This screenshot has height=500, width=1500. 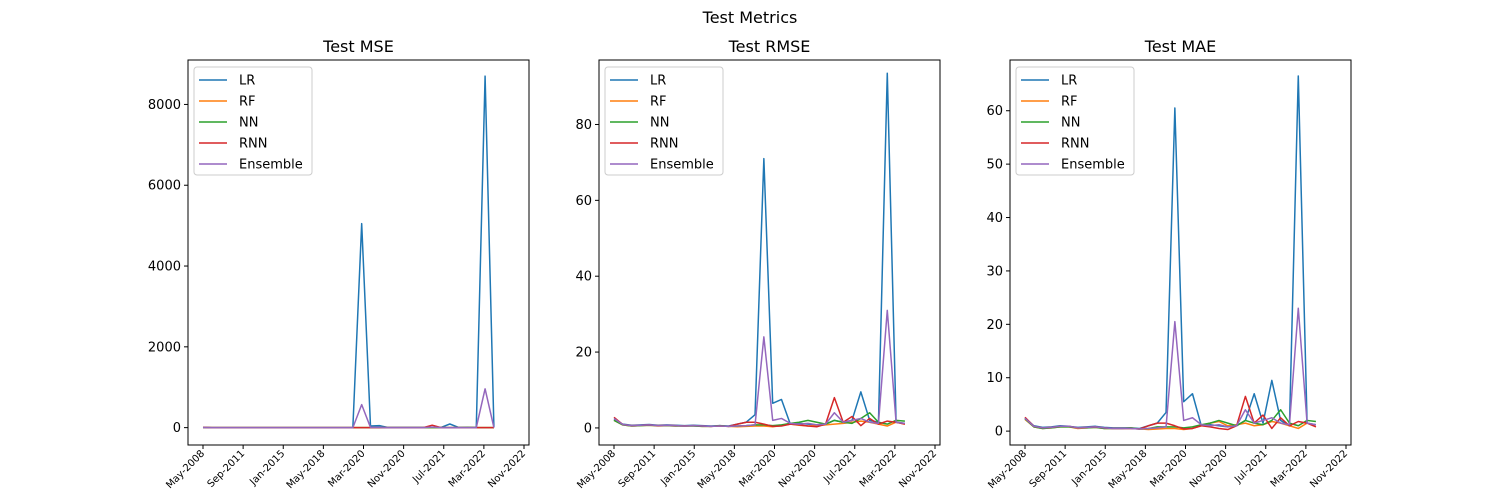 I want to click on y-tick-label: 8000, so click(x=164, y=105).